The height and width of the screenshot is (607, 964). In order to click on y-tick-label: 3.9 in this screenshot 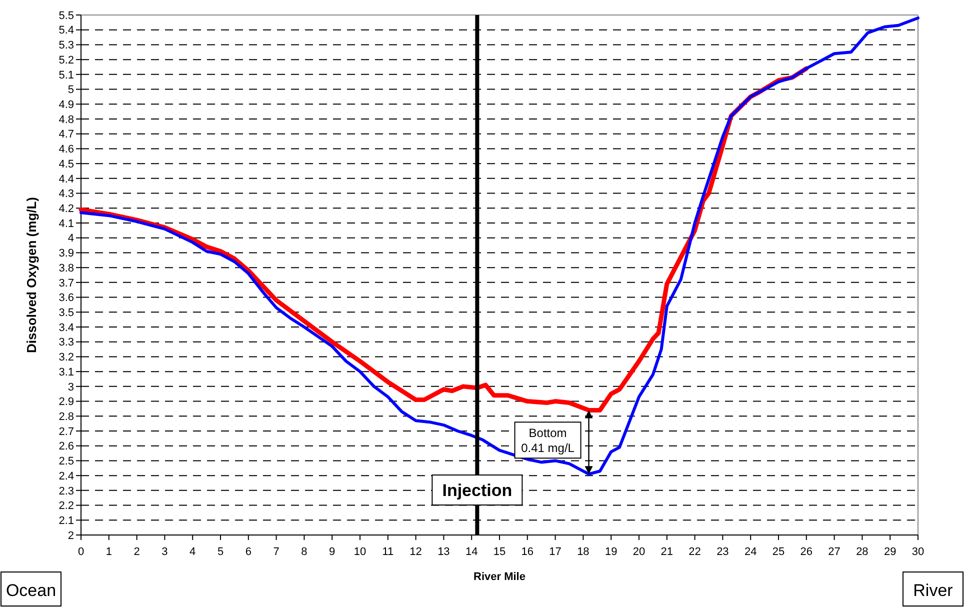, I will do `click(66, 254)`.